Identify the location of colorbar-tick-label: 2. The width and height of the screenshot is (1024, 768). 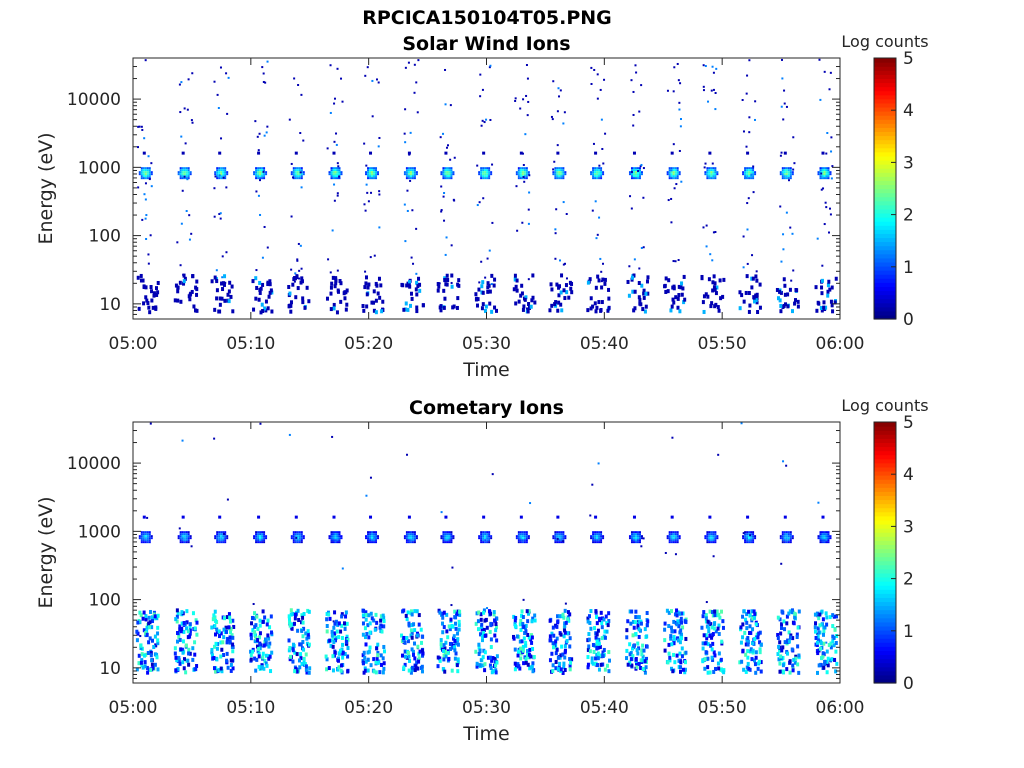
(908, 216).